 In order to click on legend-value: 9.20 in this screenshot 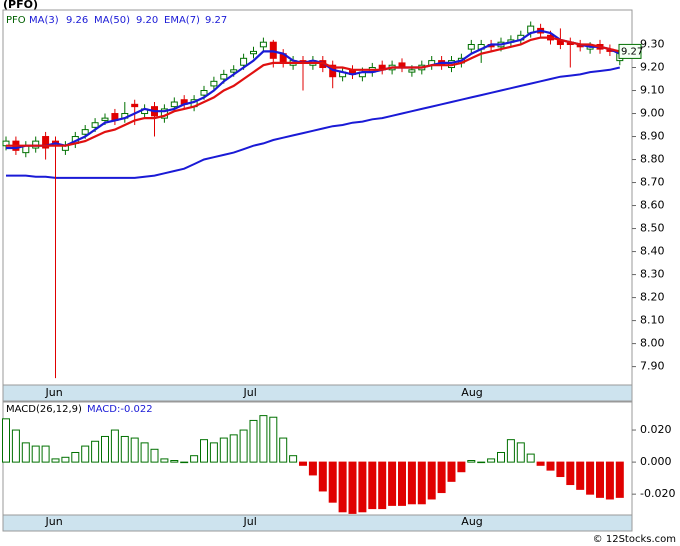, I will do `click(147, 20)`.